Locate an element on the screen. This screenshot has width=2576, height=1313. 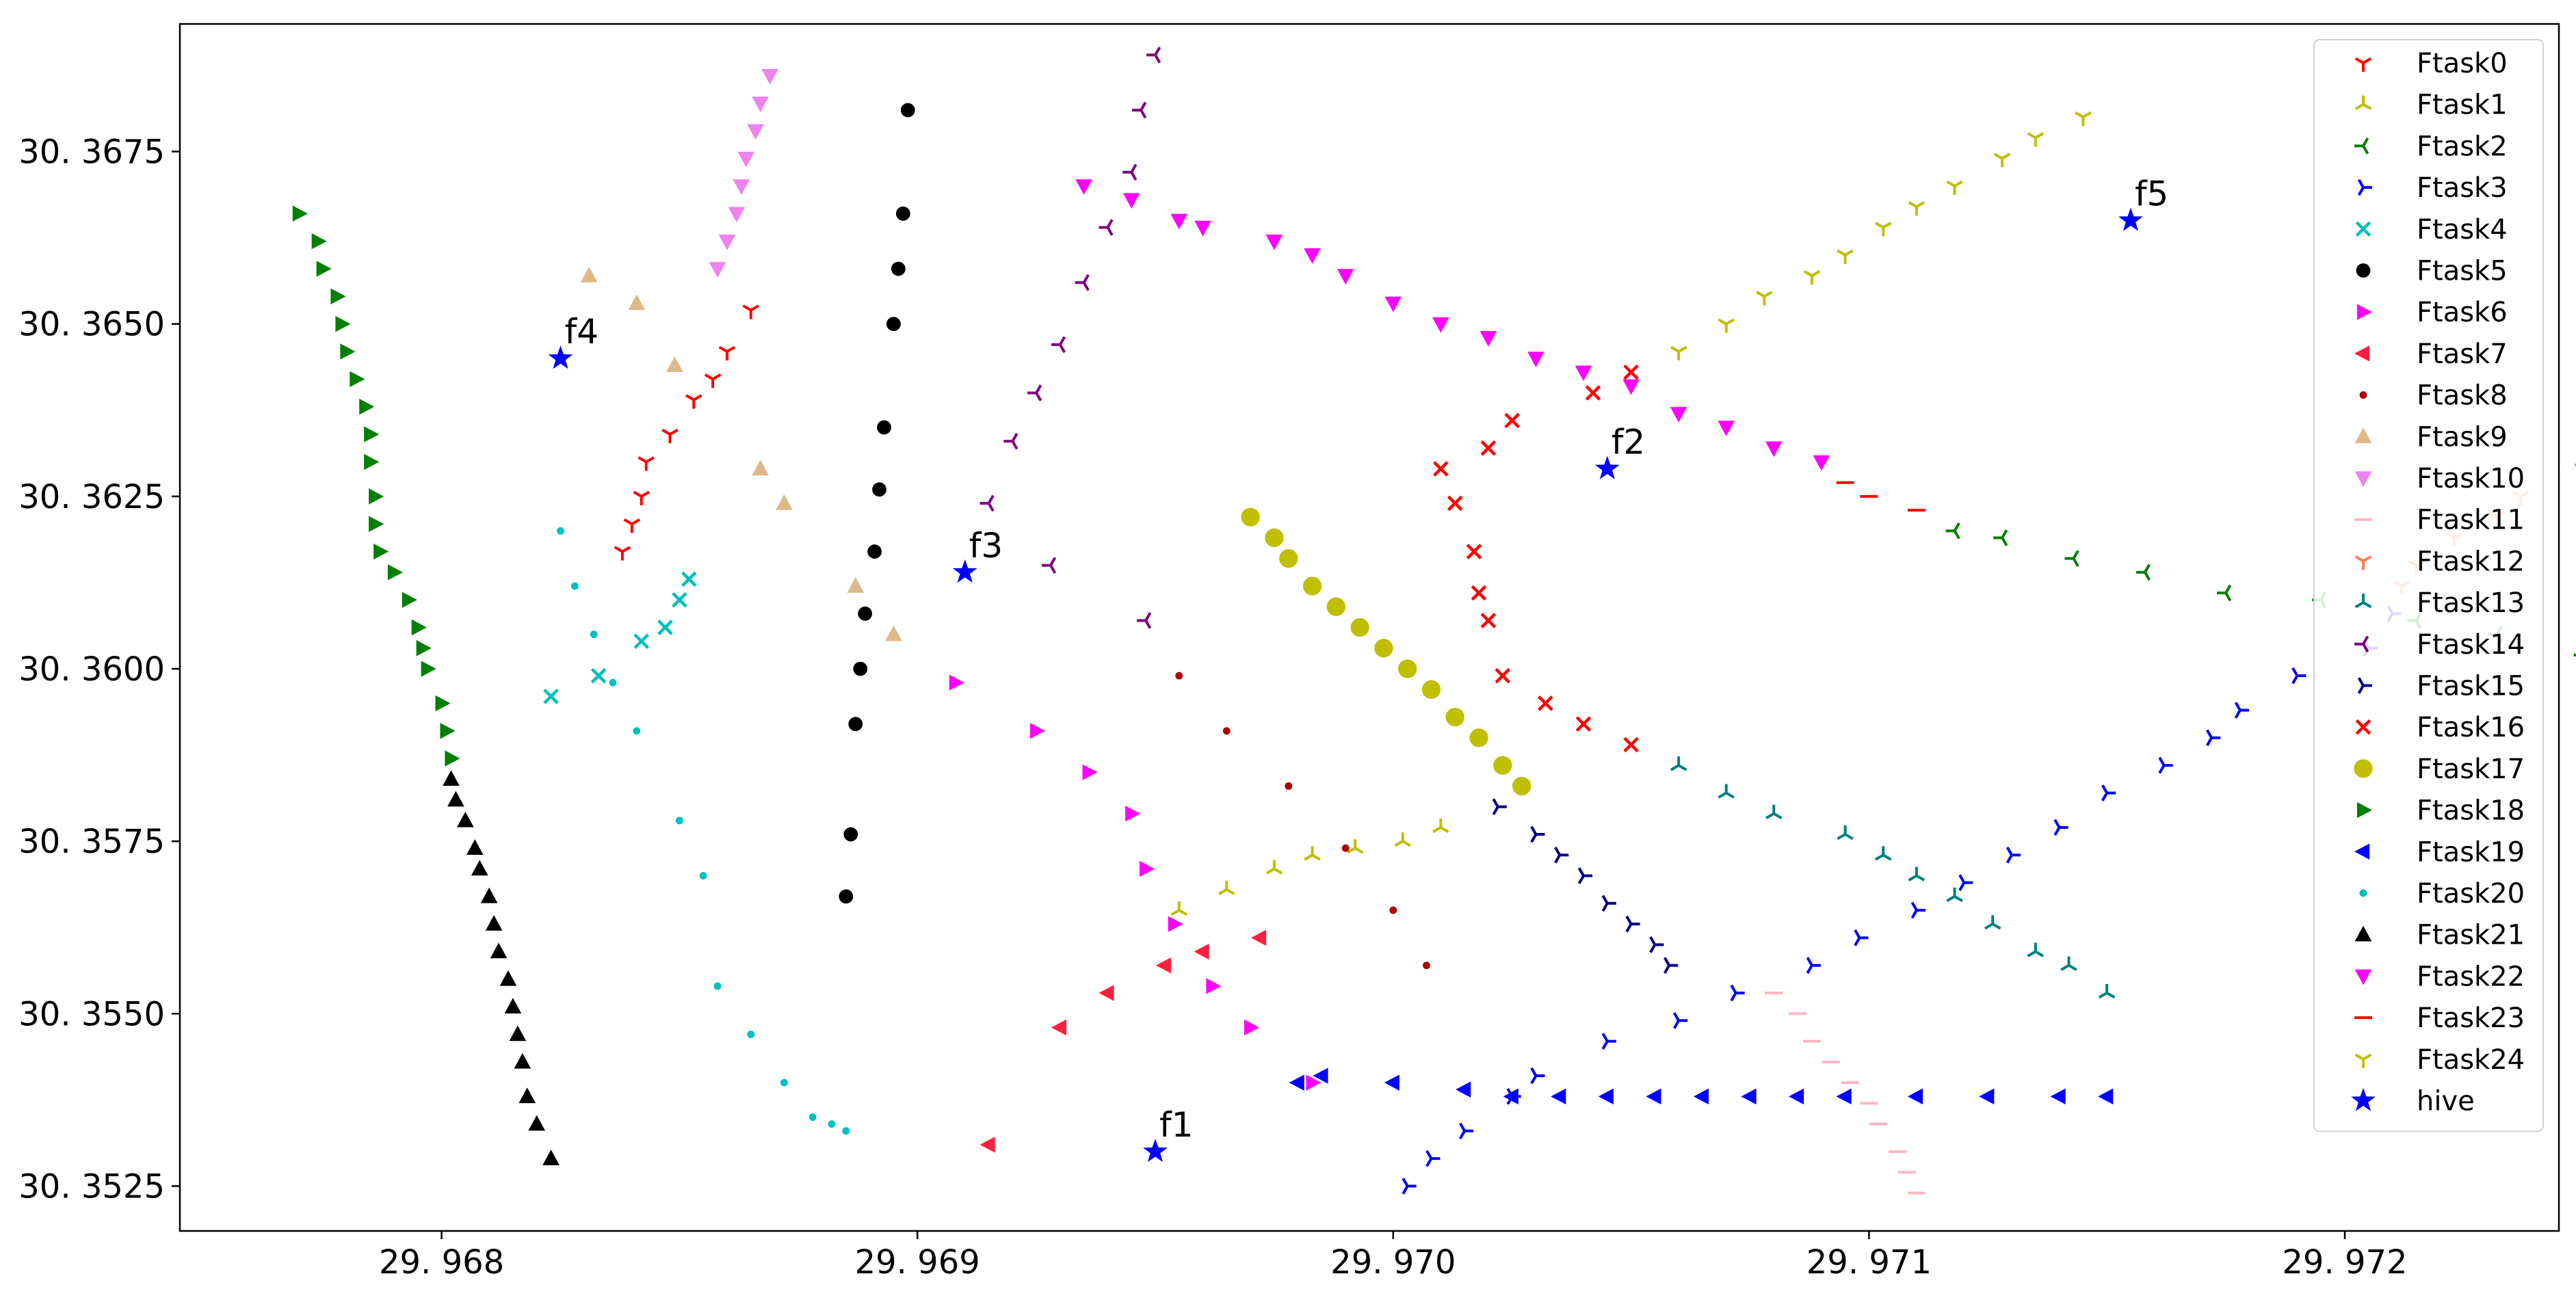
legend-entry: Ftask16 is located at coordinates (2440, 728).